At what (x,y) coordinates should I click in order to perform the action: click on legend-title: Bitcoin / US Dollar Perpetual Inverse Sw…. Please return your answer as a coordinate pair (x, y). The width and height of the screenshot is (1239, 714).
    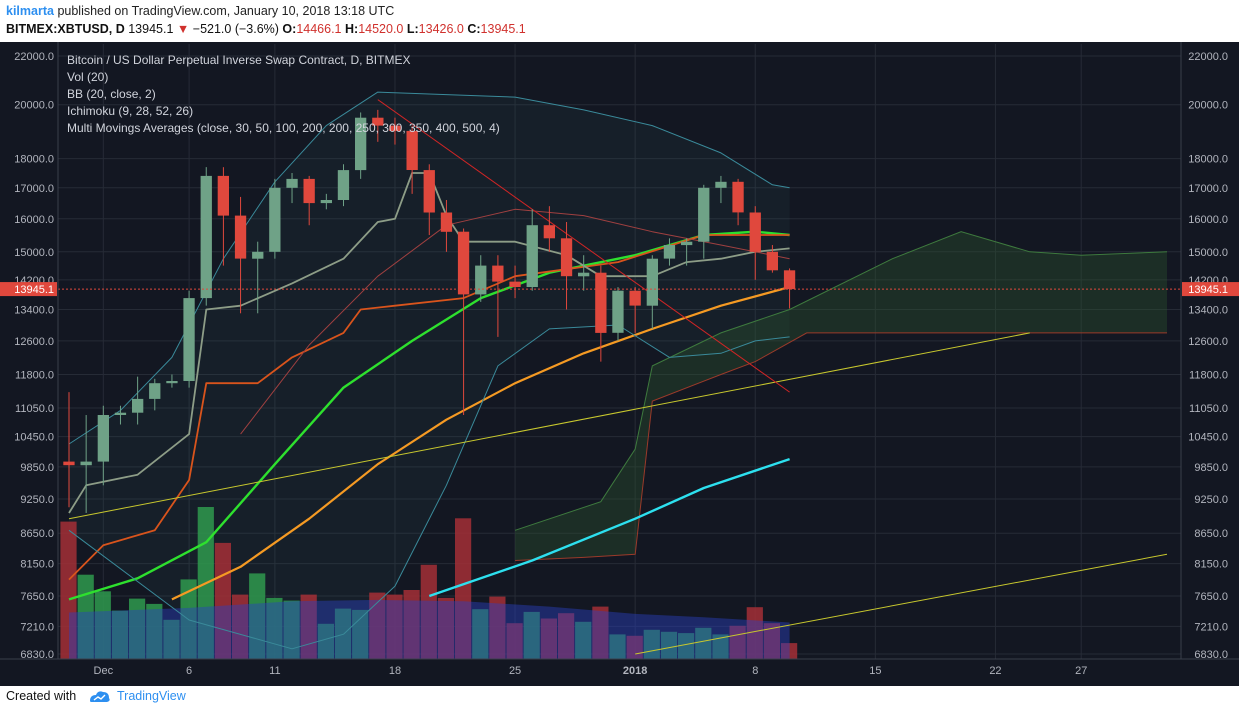
    Looking at the image, I should click on (239, 60).